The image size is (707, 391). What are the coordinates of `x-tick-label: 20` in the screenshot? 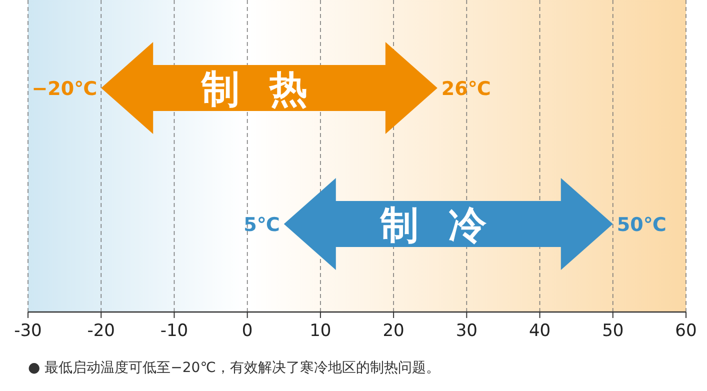 It's located at (393, 331).